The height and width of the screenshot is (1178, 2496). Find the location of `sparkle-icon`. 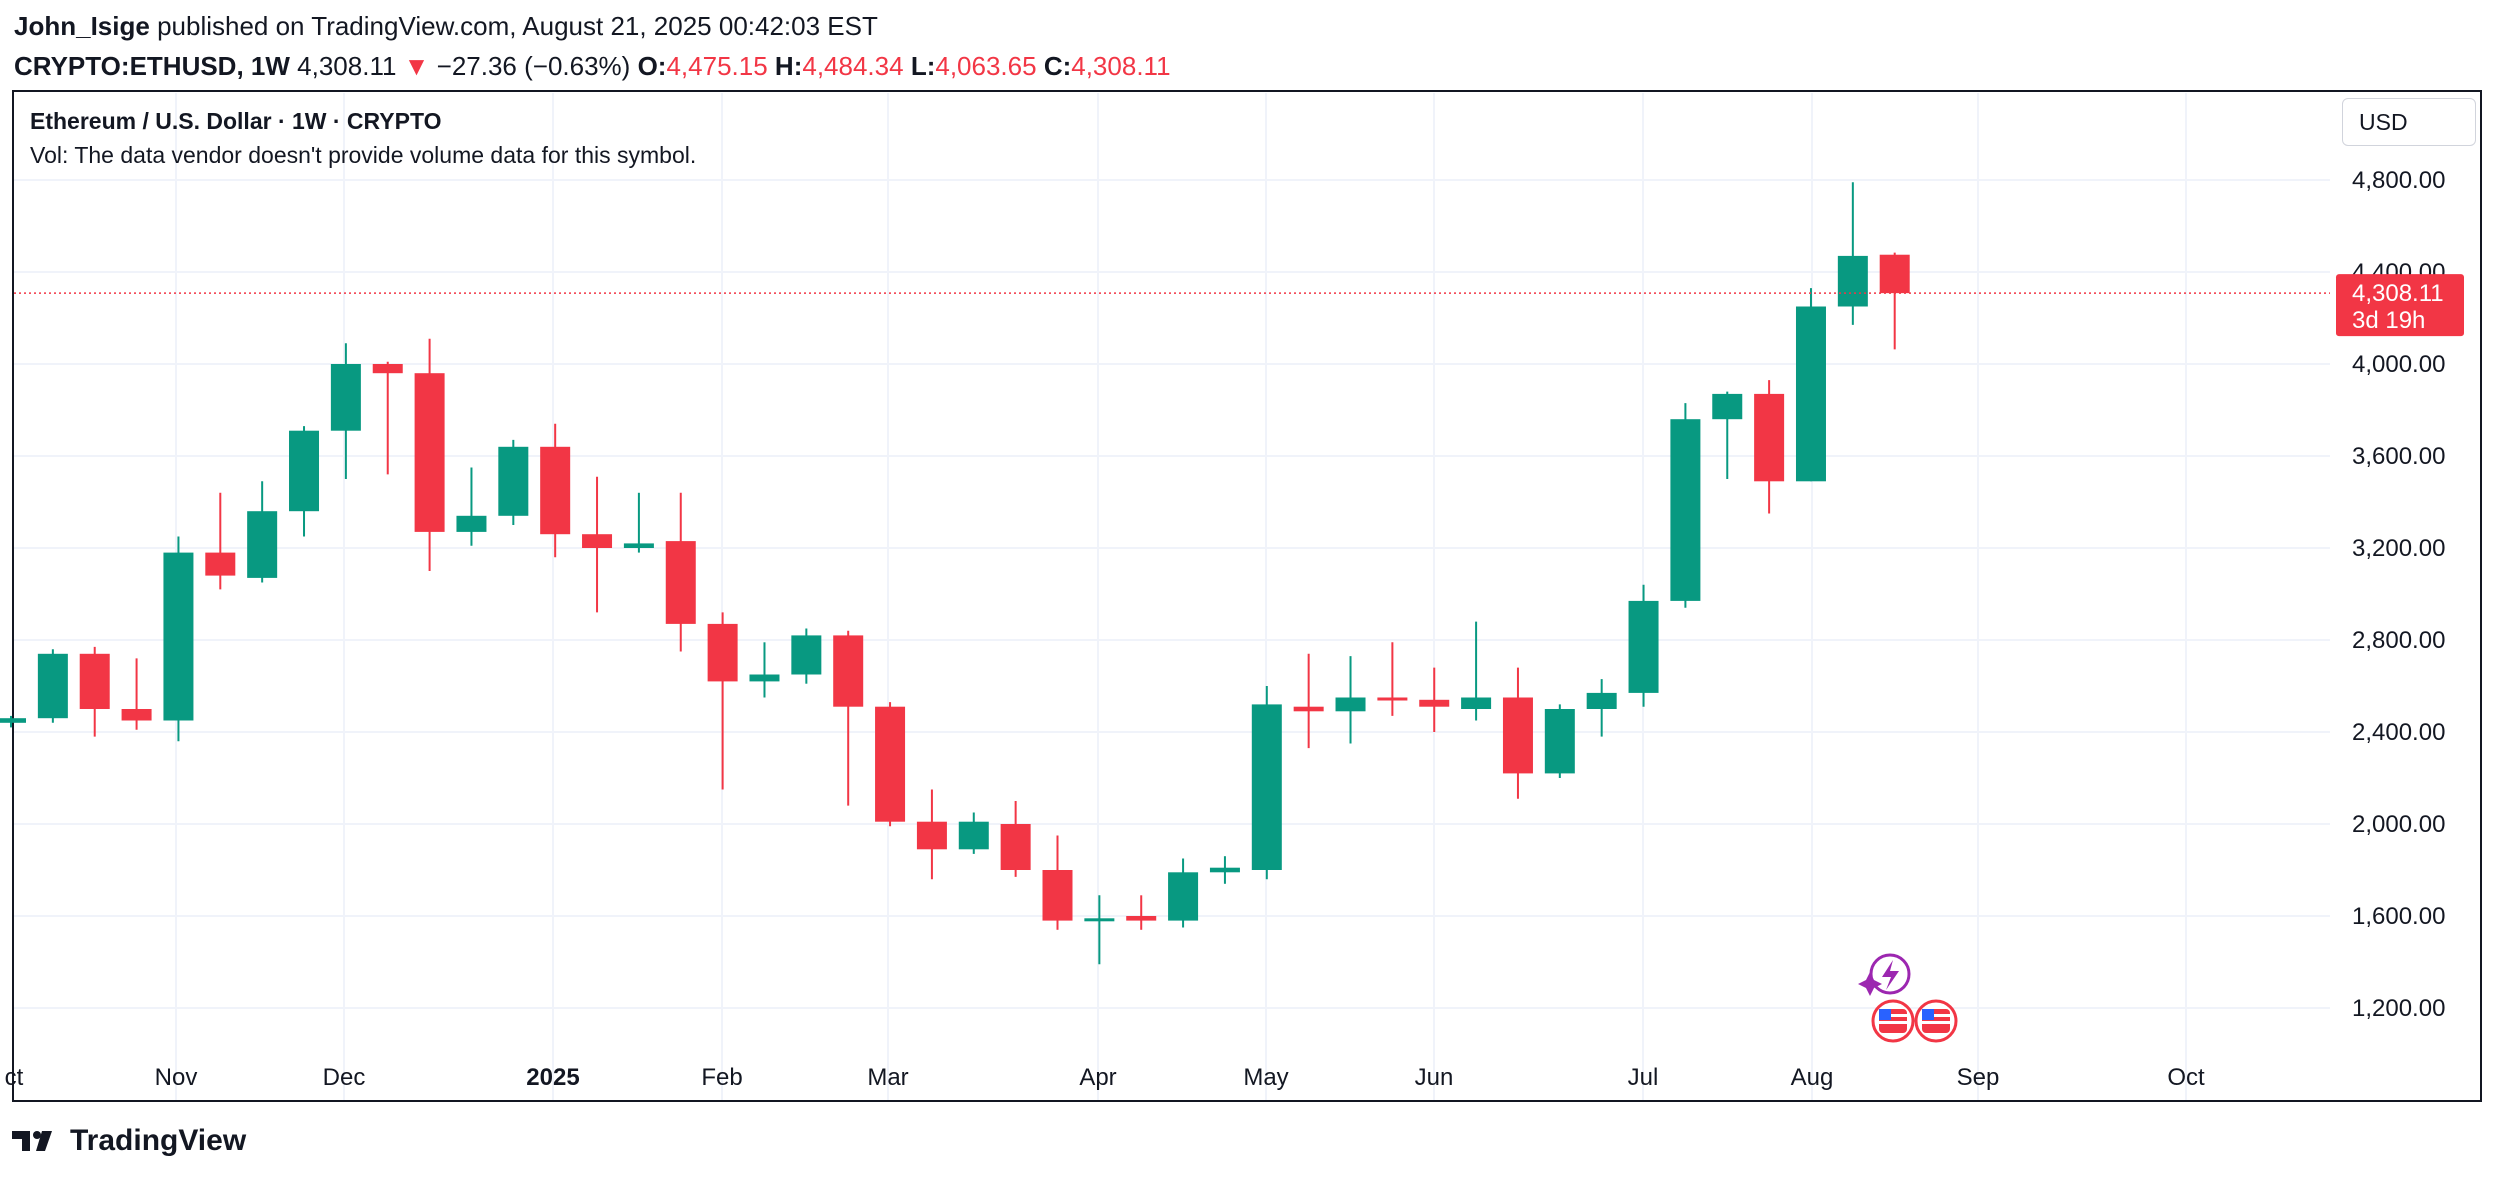

sparkle-icon is located at coordinates (1870, 984).